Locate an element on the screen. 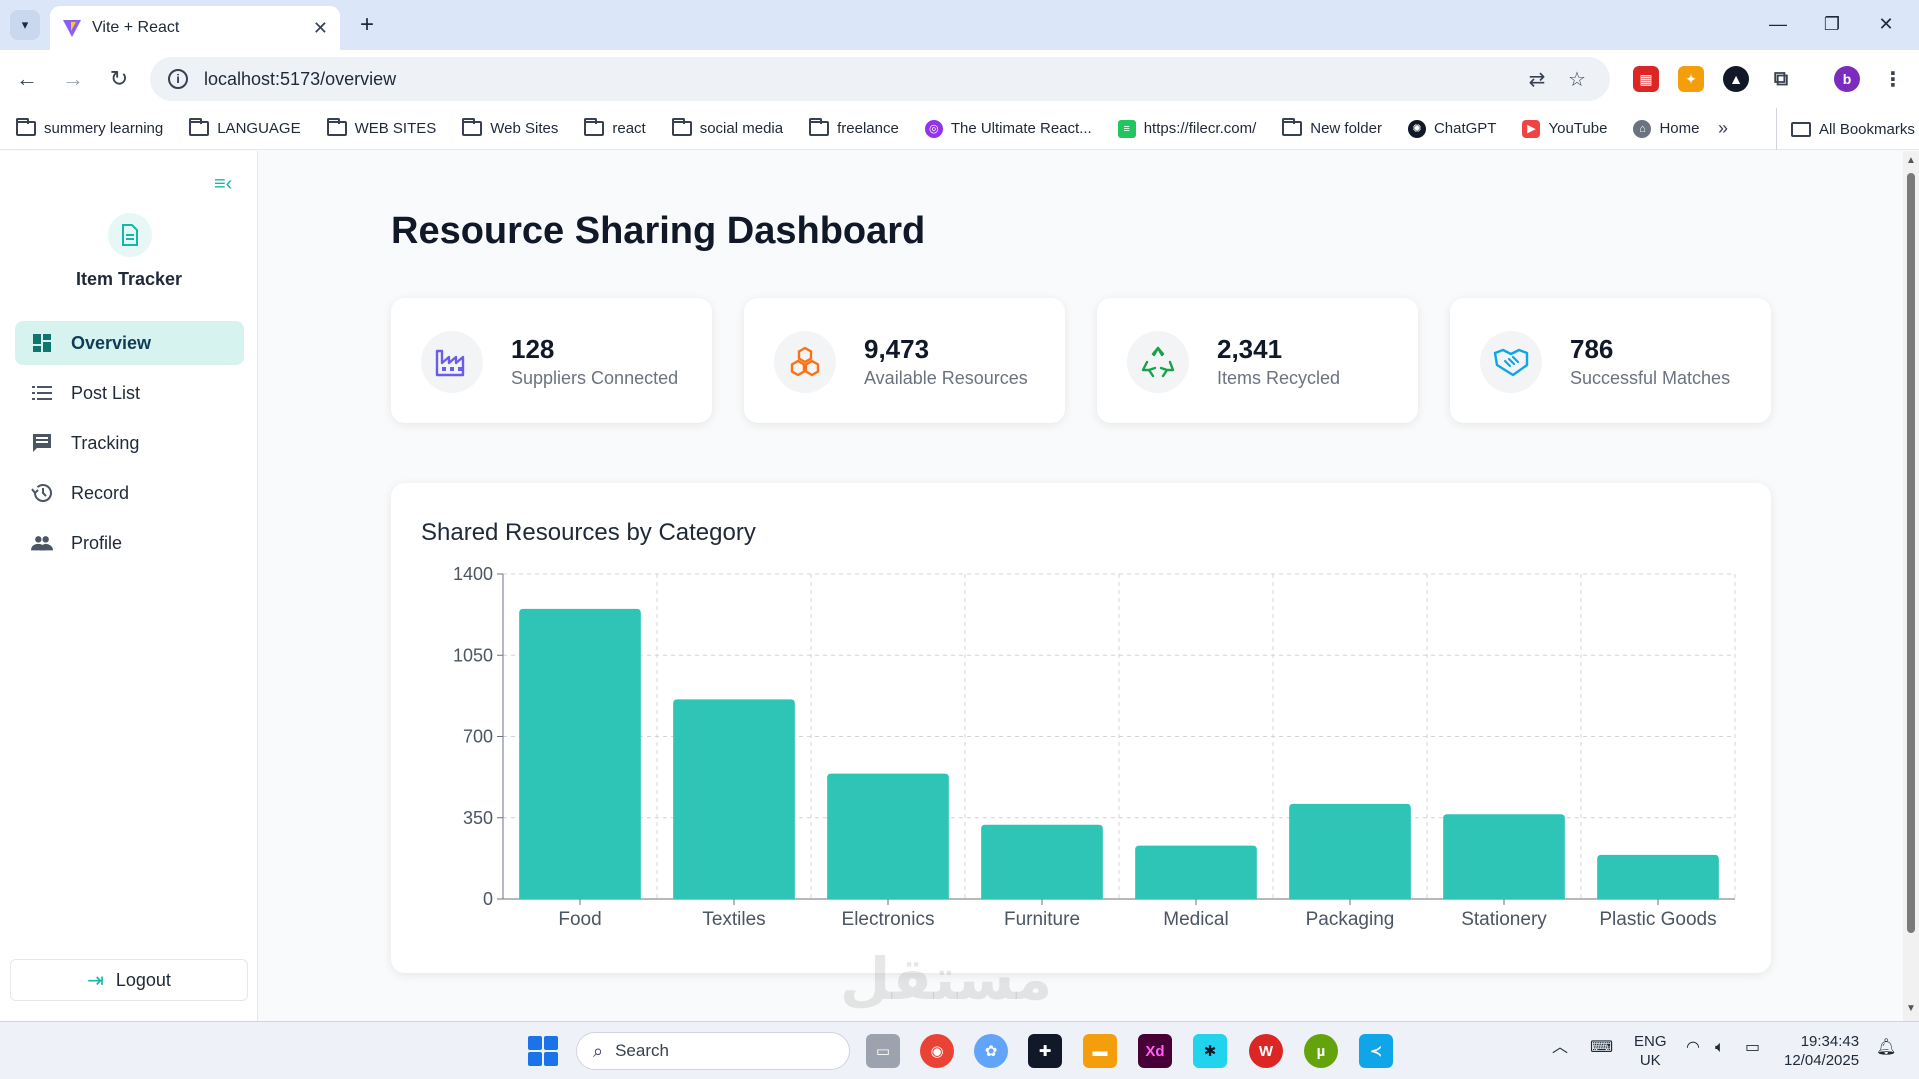 The height and width of the screenshot is (1079, 1919). y-tick-label: 1400 is located at coordinates (473, 574).